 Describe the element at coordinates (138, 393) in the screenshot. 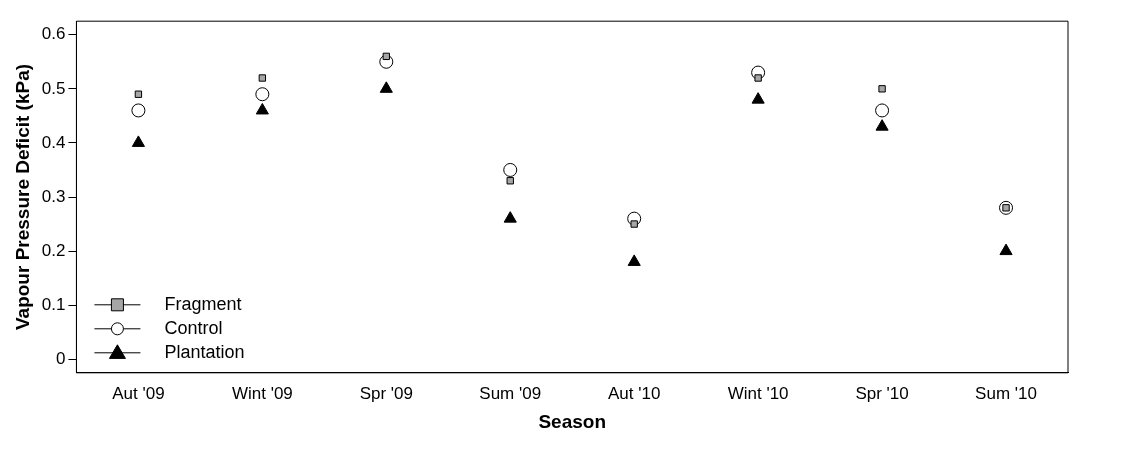

I see `x-tick-label: Aut '09` at that location.